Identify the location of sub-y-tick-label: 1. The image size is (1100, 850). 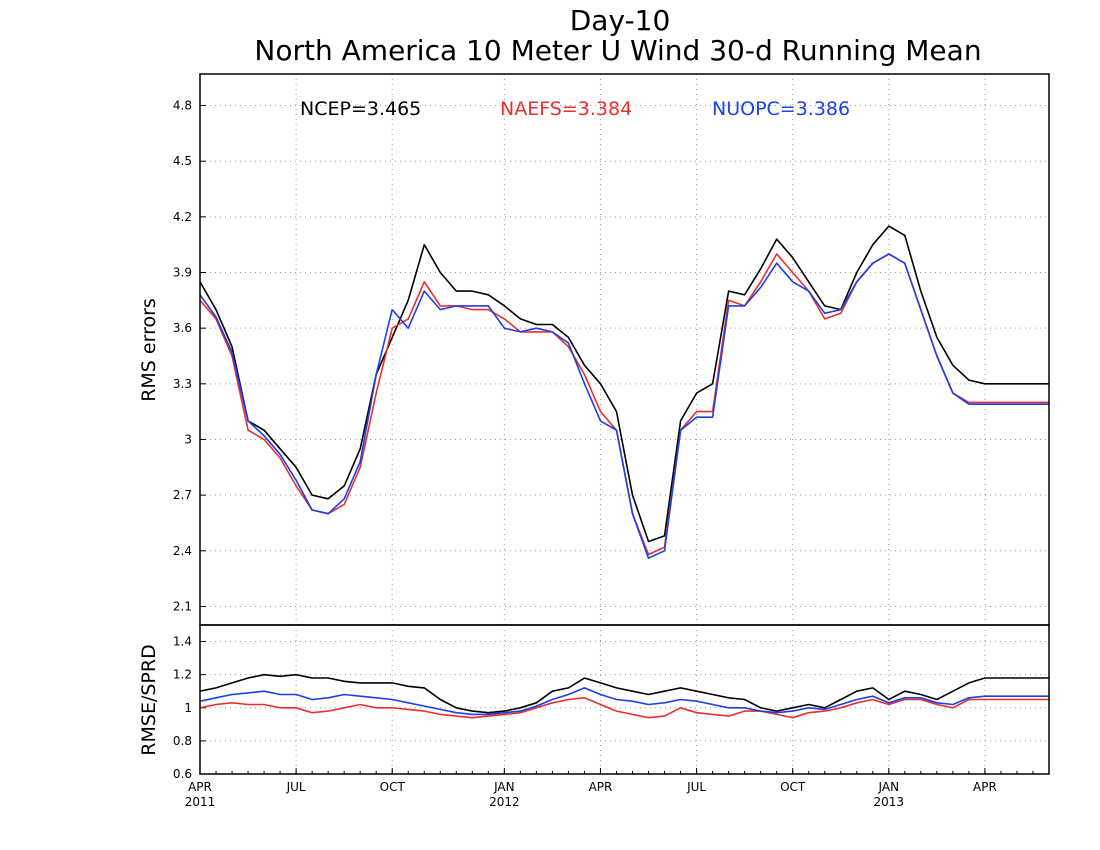
(188, 708).